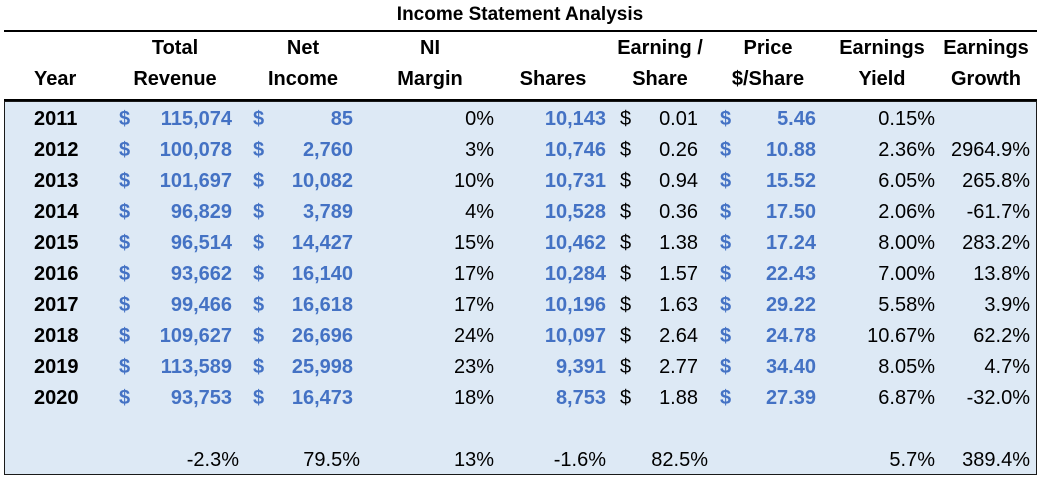 This screenshot has height=483, width=1040. Describe the element at coordinates (553, 79) in the screenshot. I see `header-shares: Shares` at that location.